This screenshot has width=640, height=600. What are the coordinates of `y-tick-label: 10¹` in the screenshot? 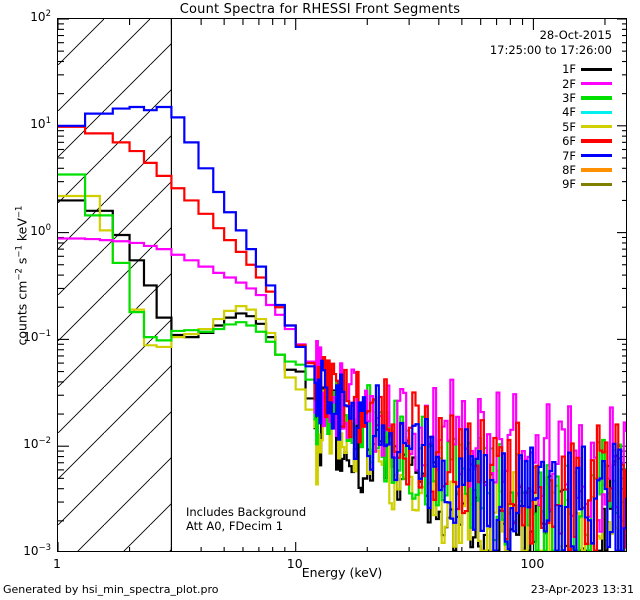 It's located at (40, 123).